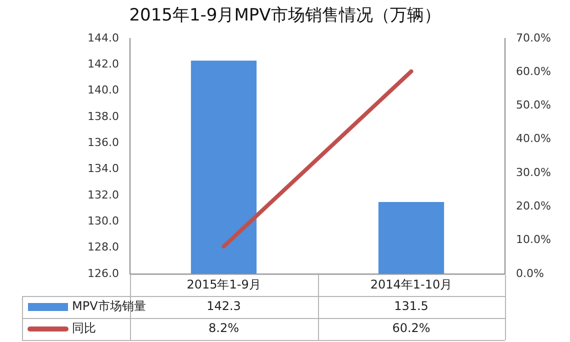  I want to click on y2-tick-label: 30.0%, so click(533, 172).